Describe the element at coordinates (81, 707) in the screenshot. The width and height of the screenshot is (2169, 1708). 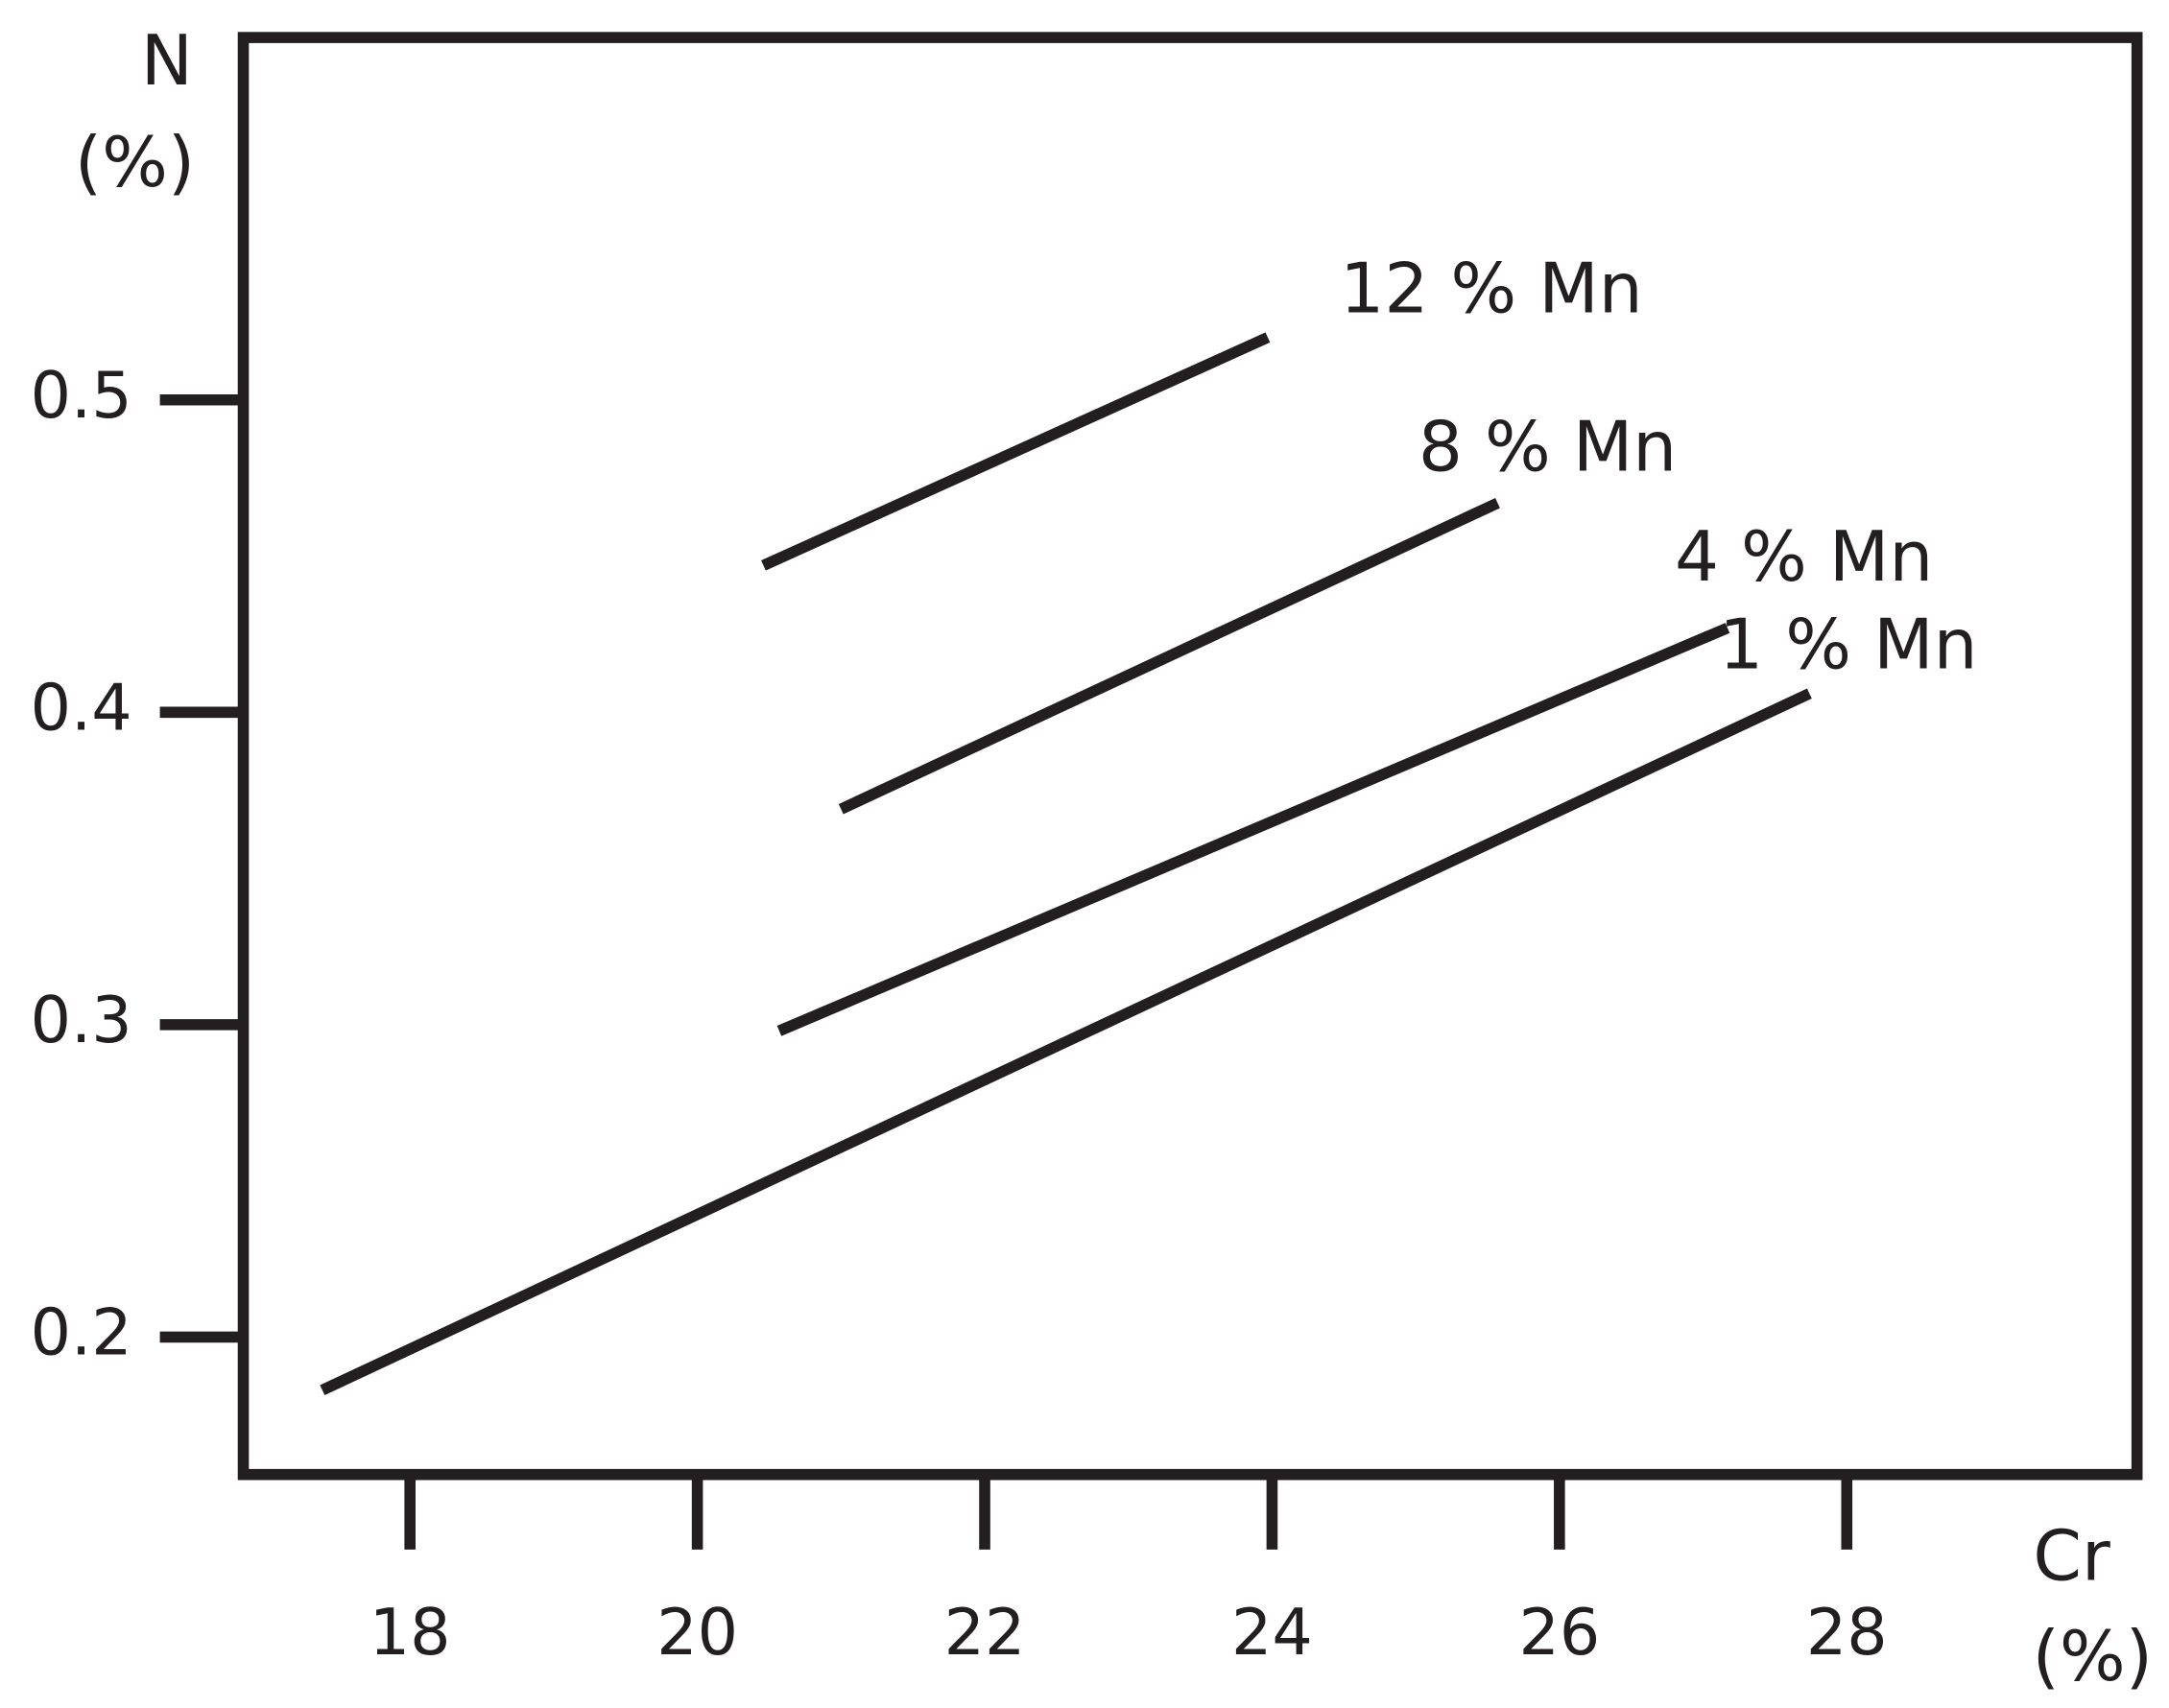
I see `y-tick-label: 0.4` at that location.